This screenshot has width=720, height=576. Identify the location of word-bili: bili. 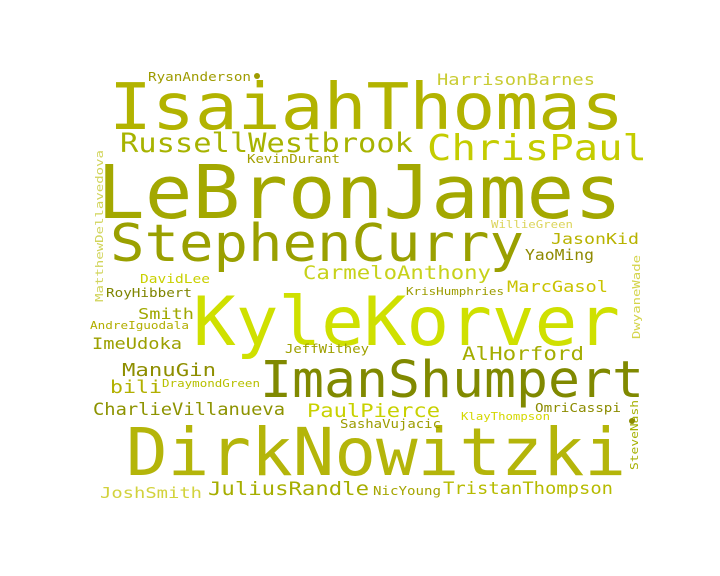
(136, 387).